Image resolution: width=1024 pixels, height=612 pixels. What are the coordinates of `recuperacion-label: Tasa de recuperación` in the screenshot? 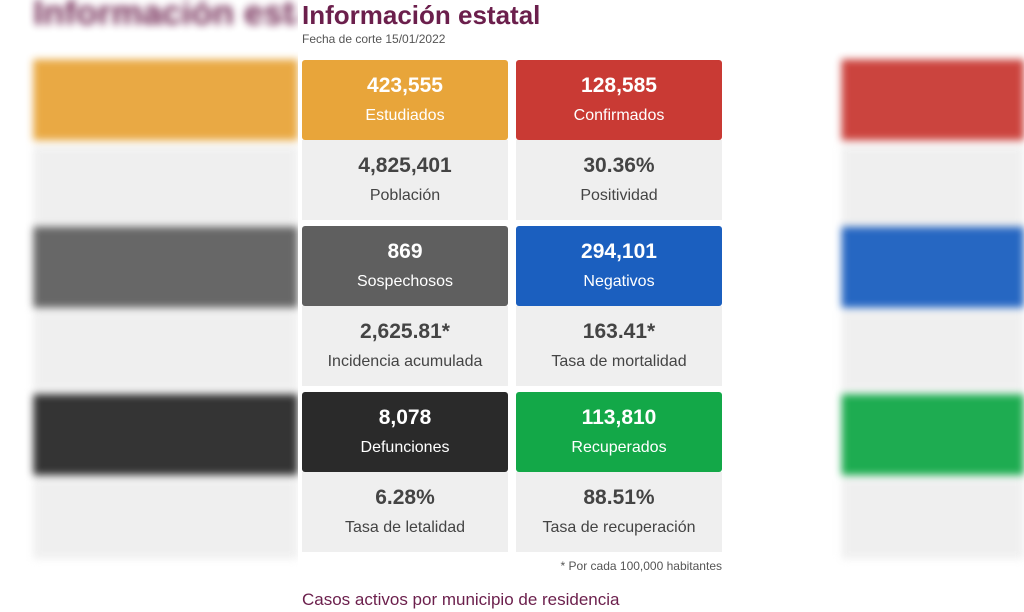 It's located at (619, 527).